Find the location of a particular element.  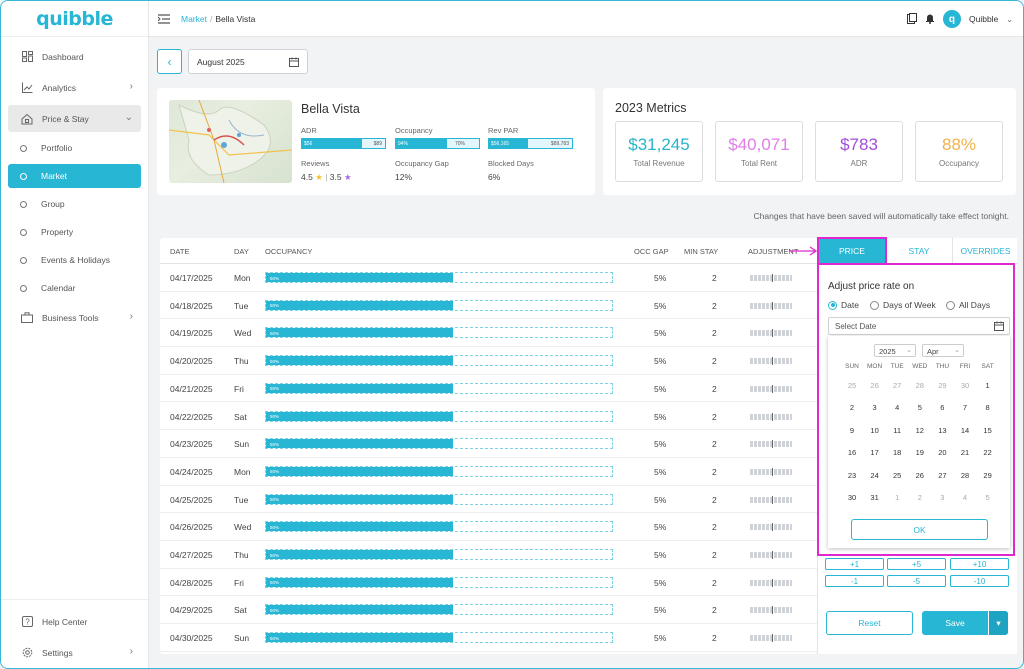

step-plus-10-button: +10 is located at coordinates (979, 564).